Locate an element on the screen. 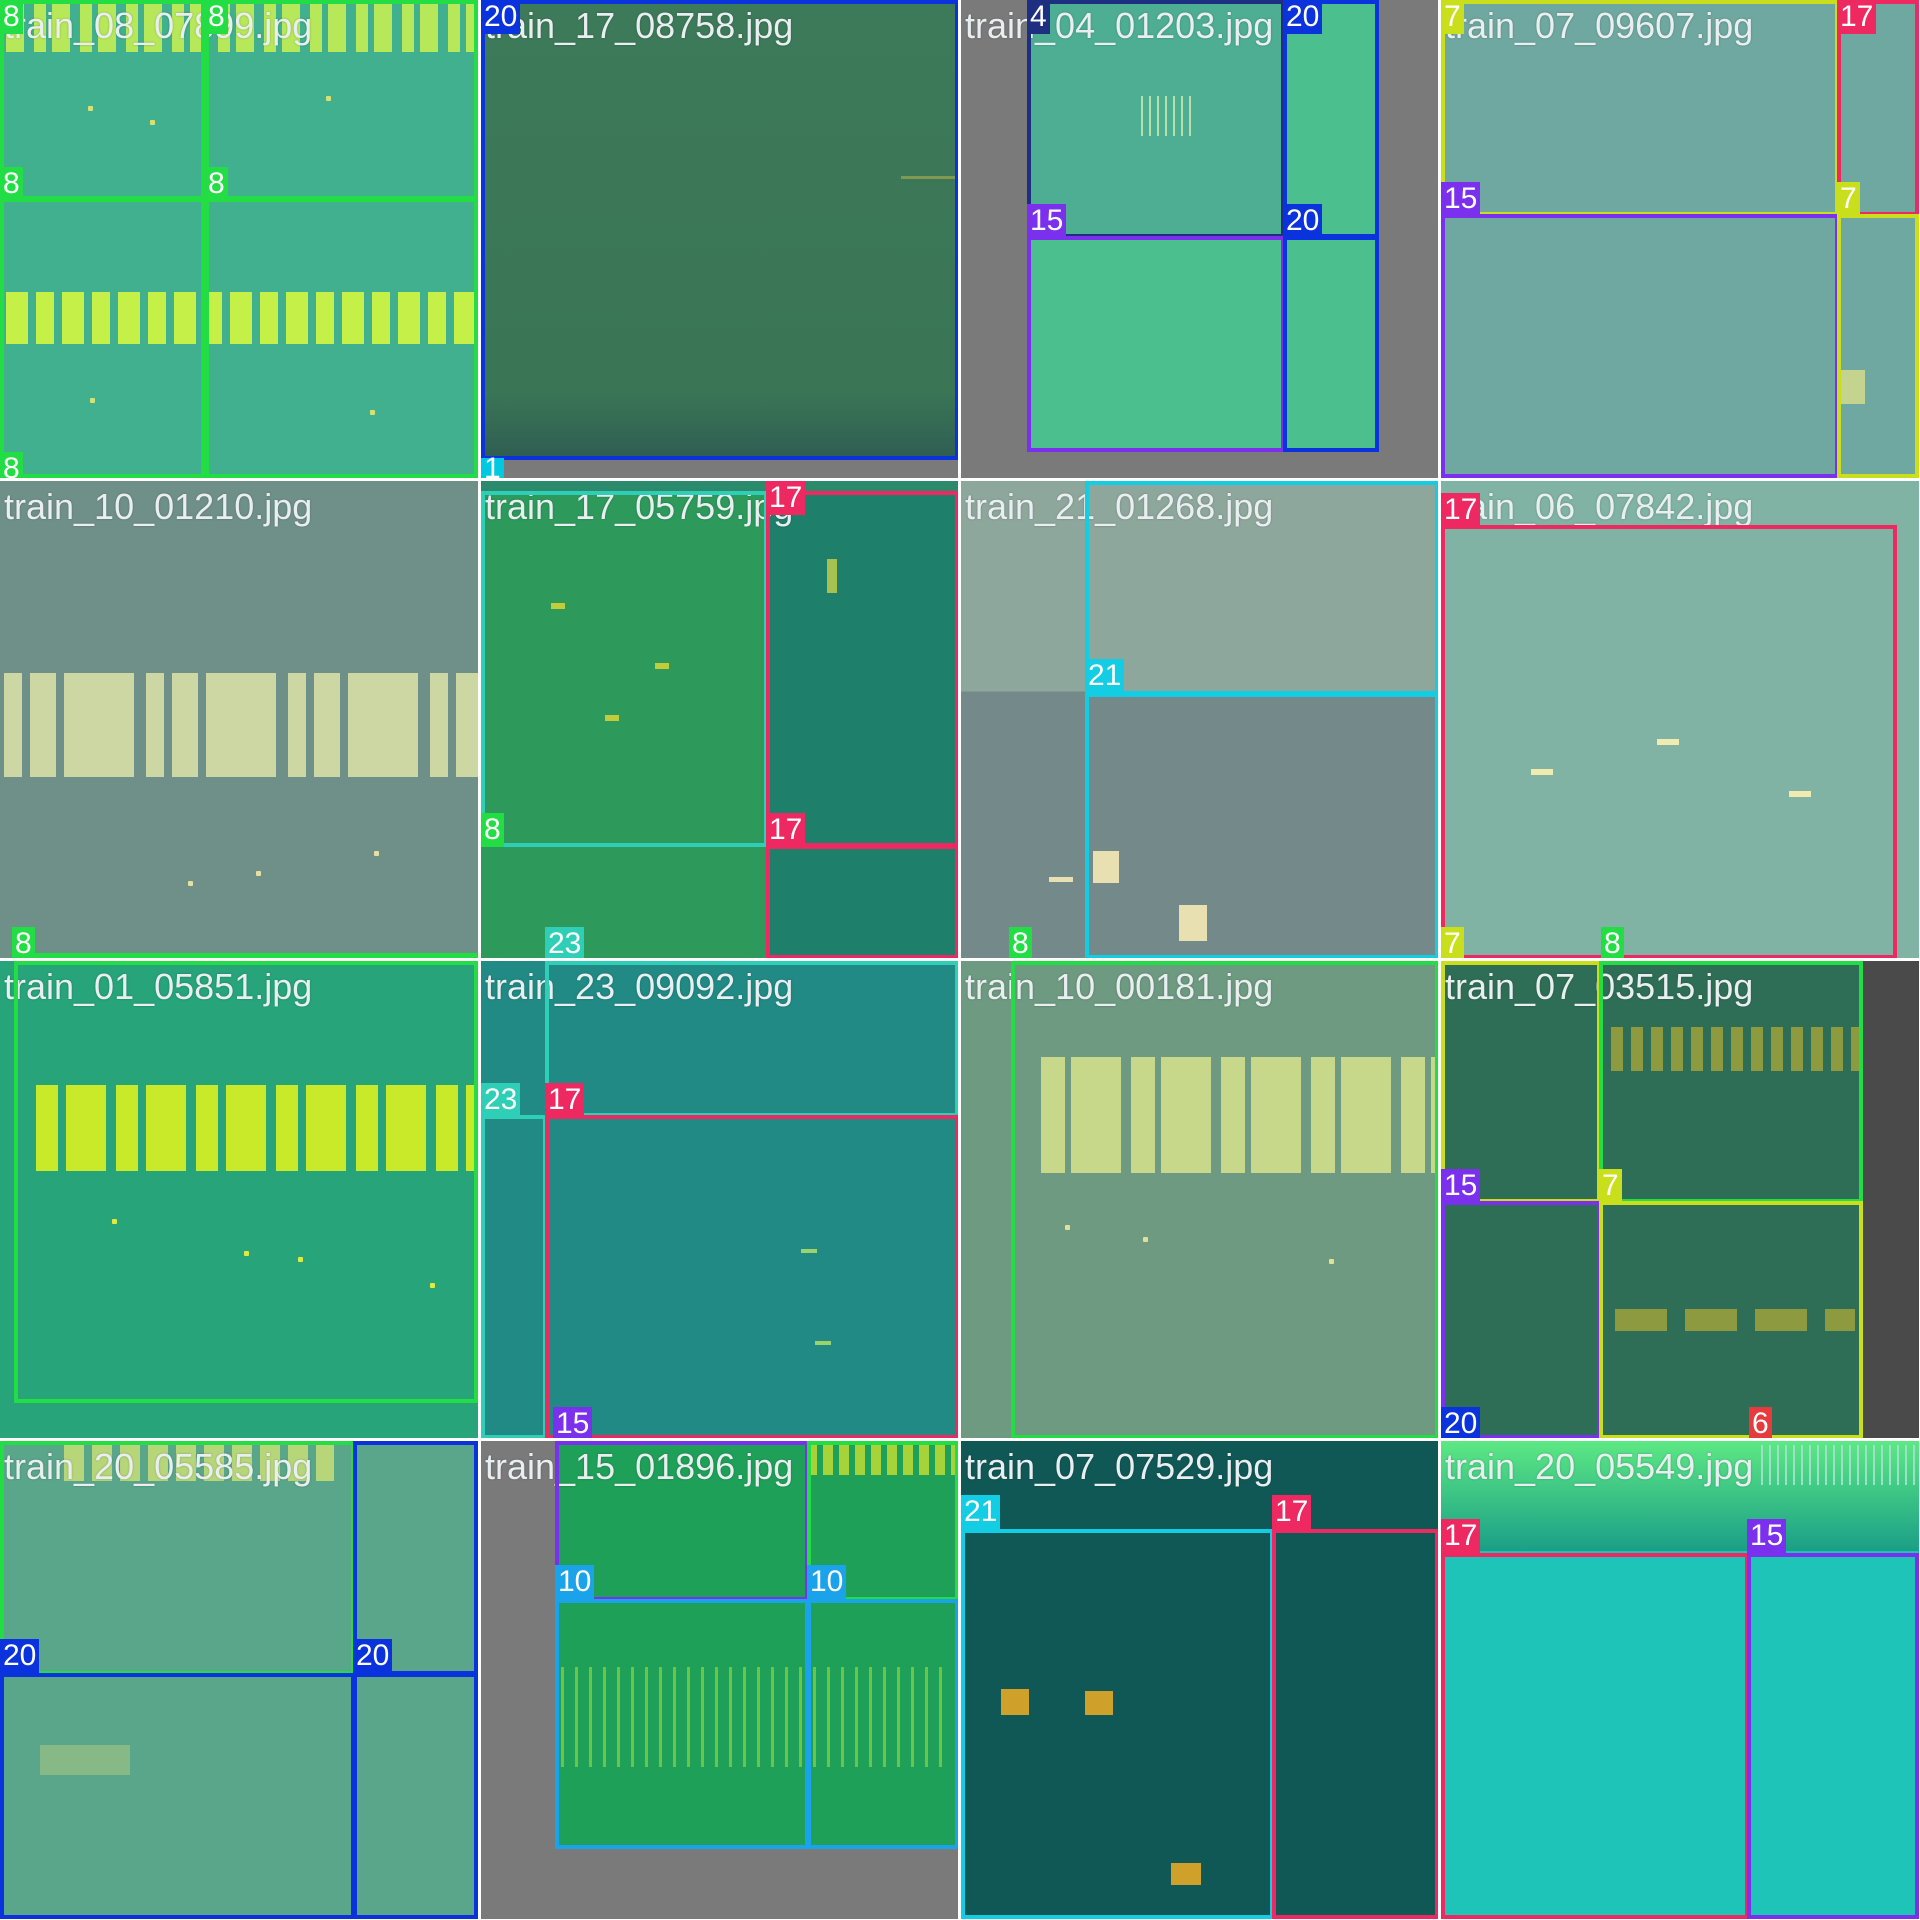  grid-separator is located at coordinates (960, 959).